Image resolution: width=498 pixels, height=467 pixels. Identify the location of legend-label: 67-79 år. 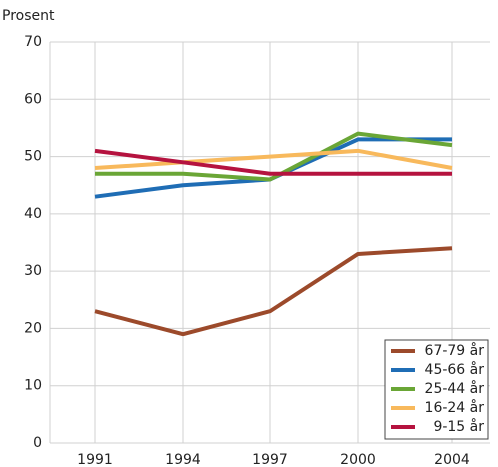
(455, 350).